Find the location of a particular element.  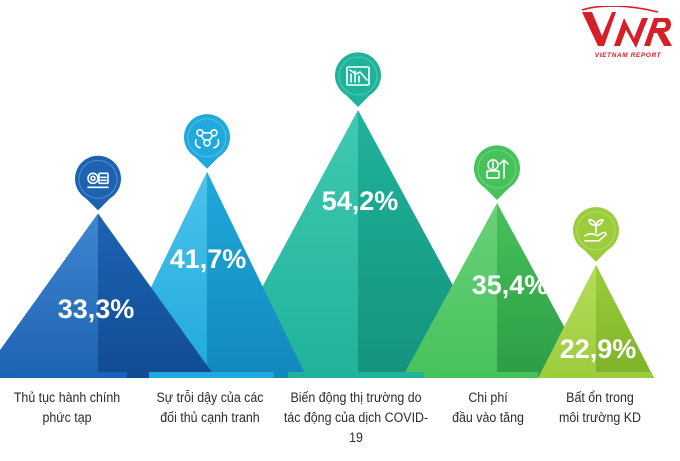

value-label-4: 35,4% is located at coordinates (510, 285).